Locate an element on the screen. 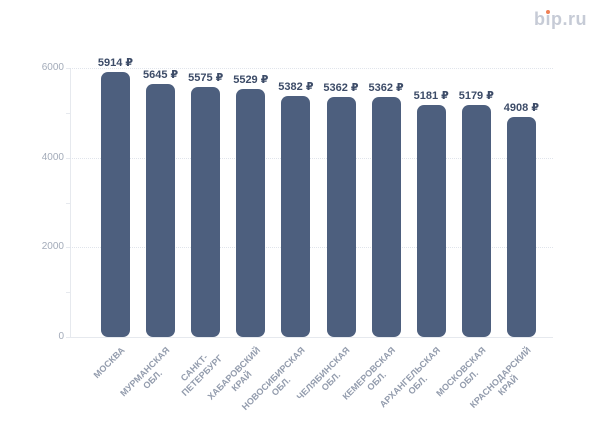 The height and width of the screenshot is (427, 600). y-axis-tick-label: 6000 is located at coordinates (52, 67).